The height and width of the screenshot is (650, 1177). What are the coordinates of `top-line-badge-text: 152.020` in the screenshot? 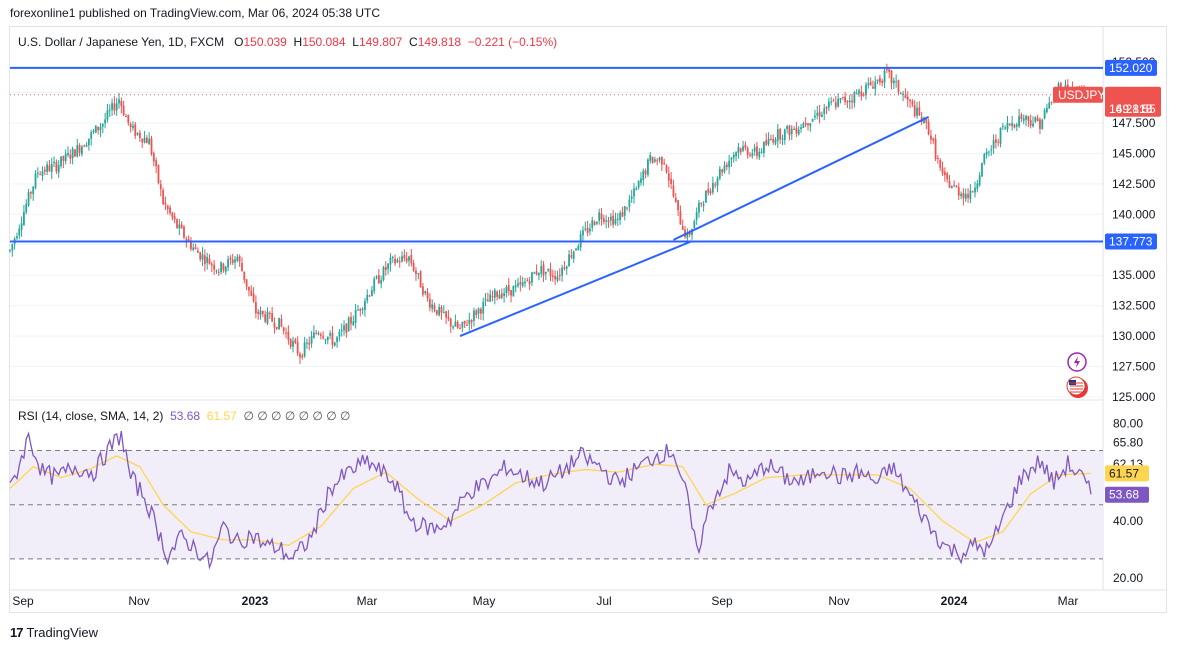 It's located at (1131, 68).